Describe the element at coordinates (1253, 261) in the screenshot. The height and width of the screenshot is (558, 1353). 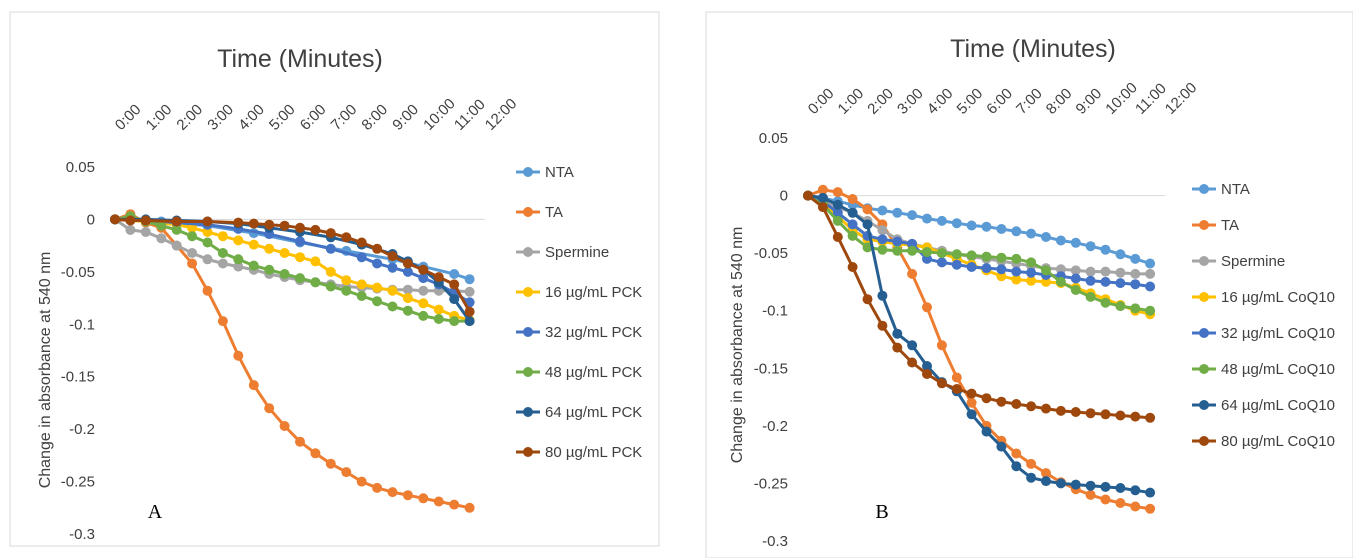
I see `legend-label: Spermine` at that location.